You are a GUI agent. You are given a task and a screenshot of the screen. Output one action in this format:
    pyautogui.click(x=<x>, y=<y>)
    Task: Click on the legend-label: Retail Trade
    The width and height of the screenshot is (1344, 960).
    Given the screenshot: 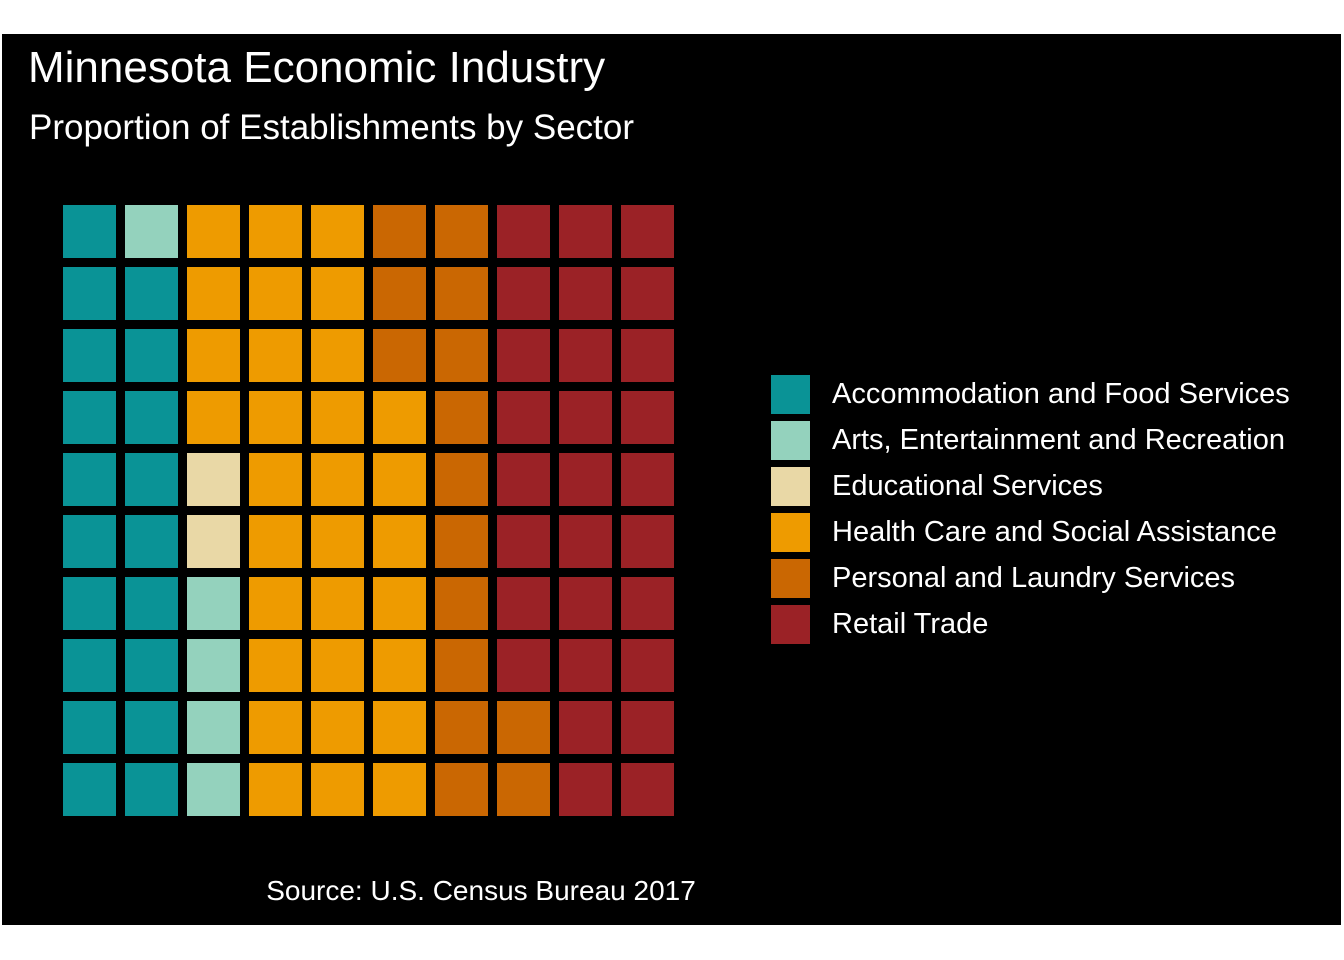 What is the action you would take?
    pyautogui.click(x=910, y=624)
    